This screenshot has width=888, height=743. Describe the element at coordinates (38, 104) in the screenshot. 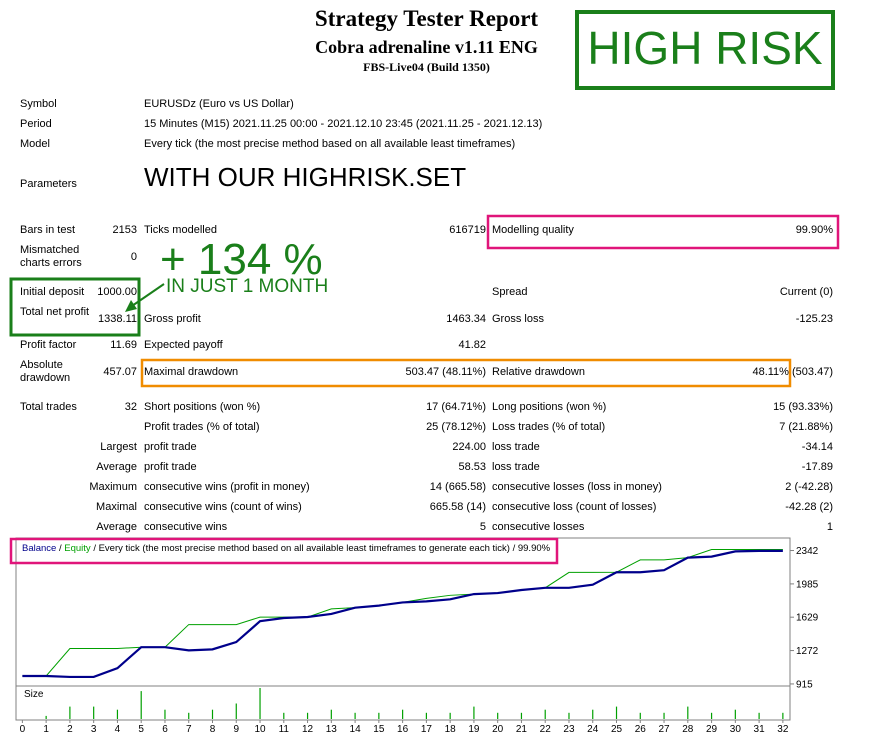

I see `info-label: Symbol` at that location.